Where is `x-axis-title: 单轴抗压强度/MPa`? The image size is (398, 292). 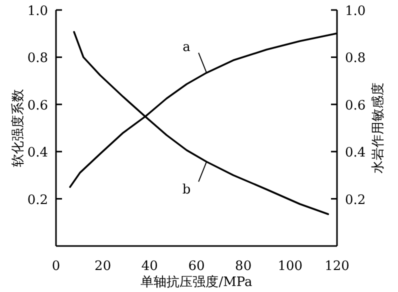 x-axis-title: 单轴抗压强度/MPa is located at coordinates (196, 282).